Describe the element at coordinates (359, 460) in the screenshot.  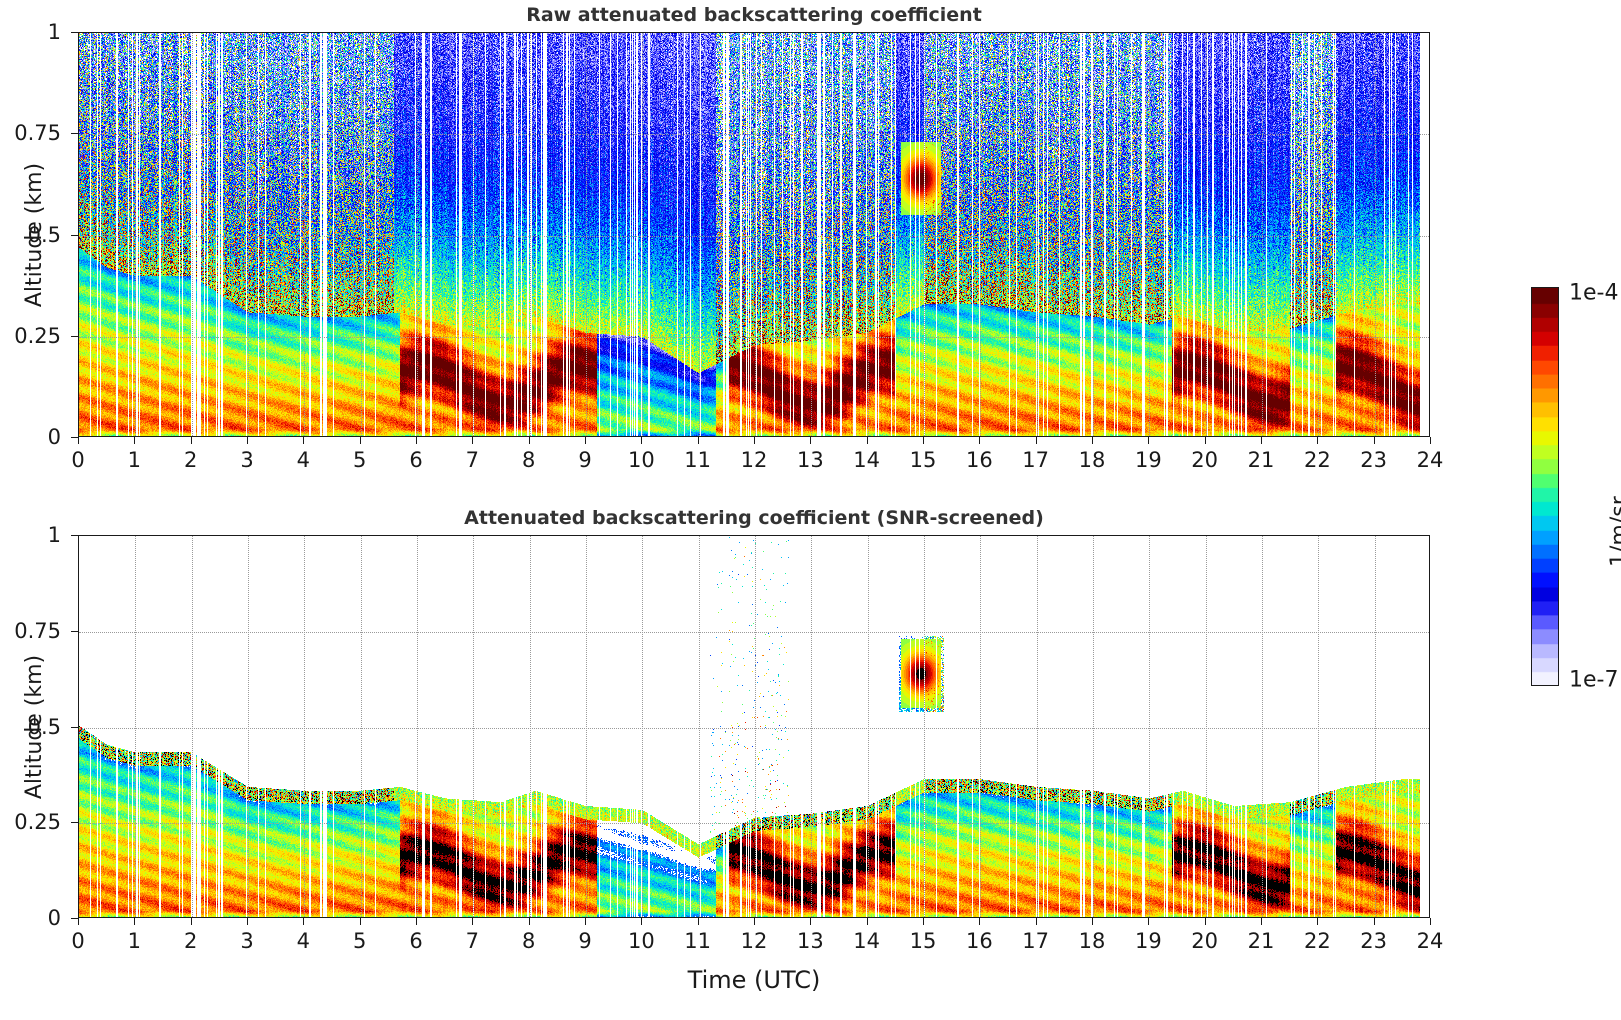
I see `x-tick-label: 5` at that location.